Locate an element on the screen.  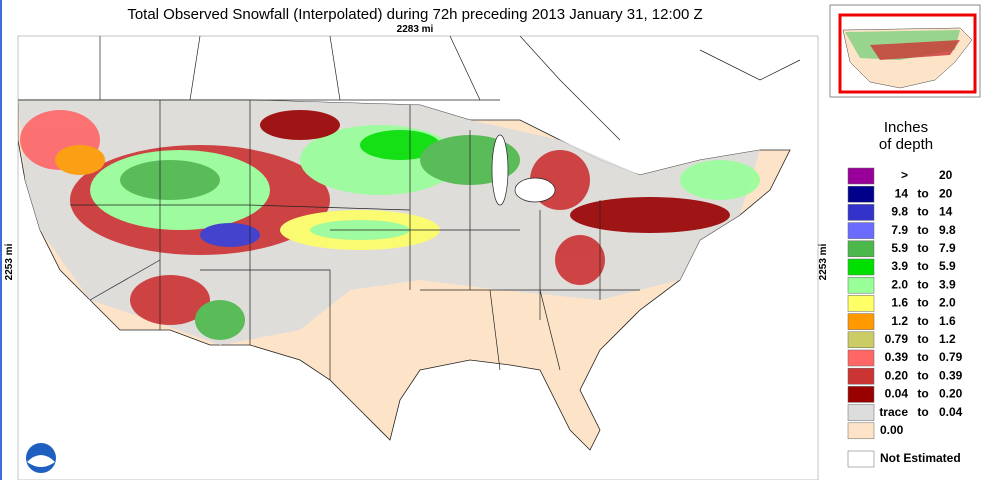
legend-label: 0.00 is located at coordinates (892, 430).